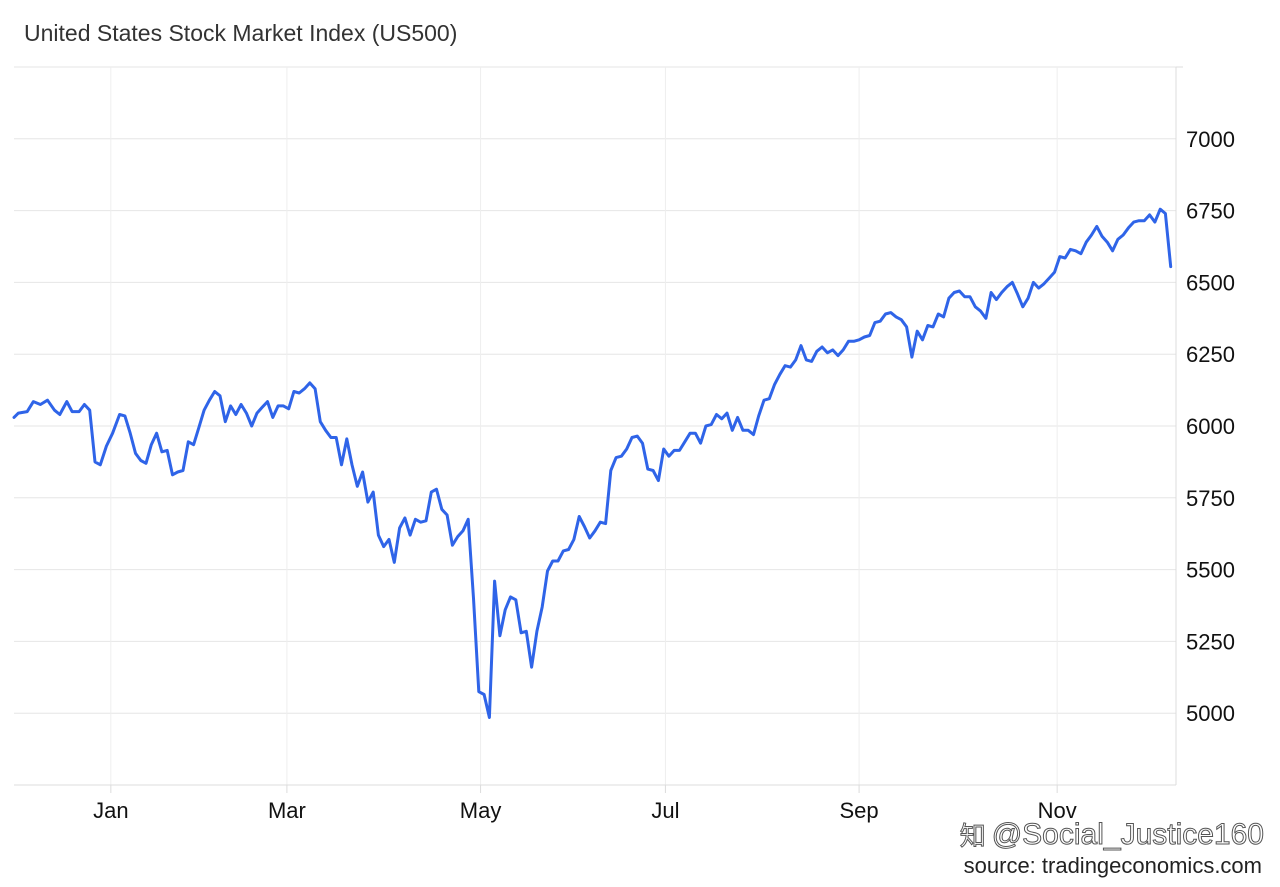  Describe the element at coordinates (1210, 354) in the screenshot. I see `y-tick-label: 6250` at that location.